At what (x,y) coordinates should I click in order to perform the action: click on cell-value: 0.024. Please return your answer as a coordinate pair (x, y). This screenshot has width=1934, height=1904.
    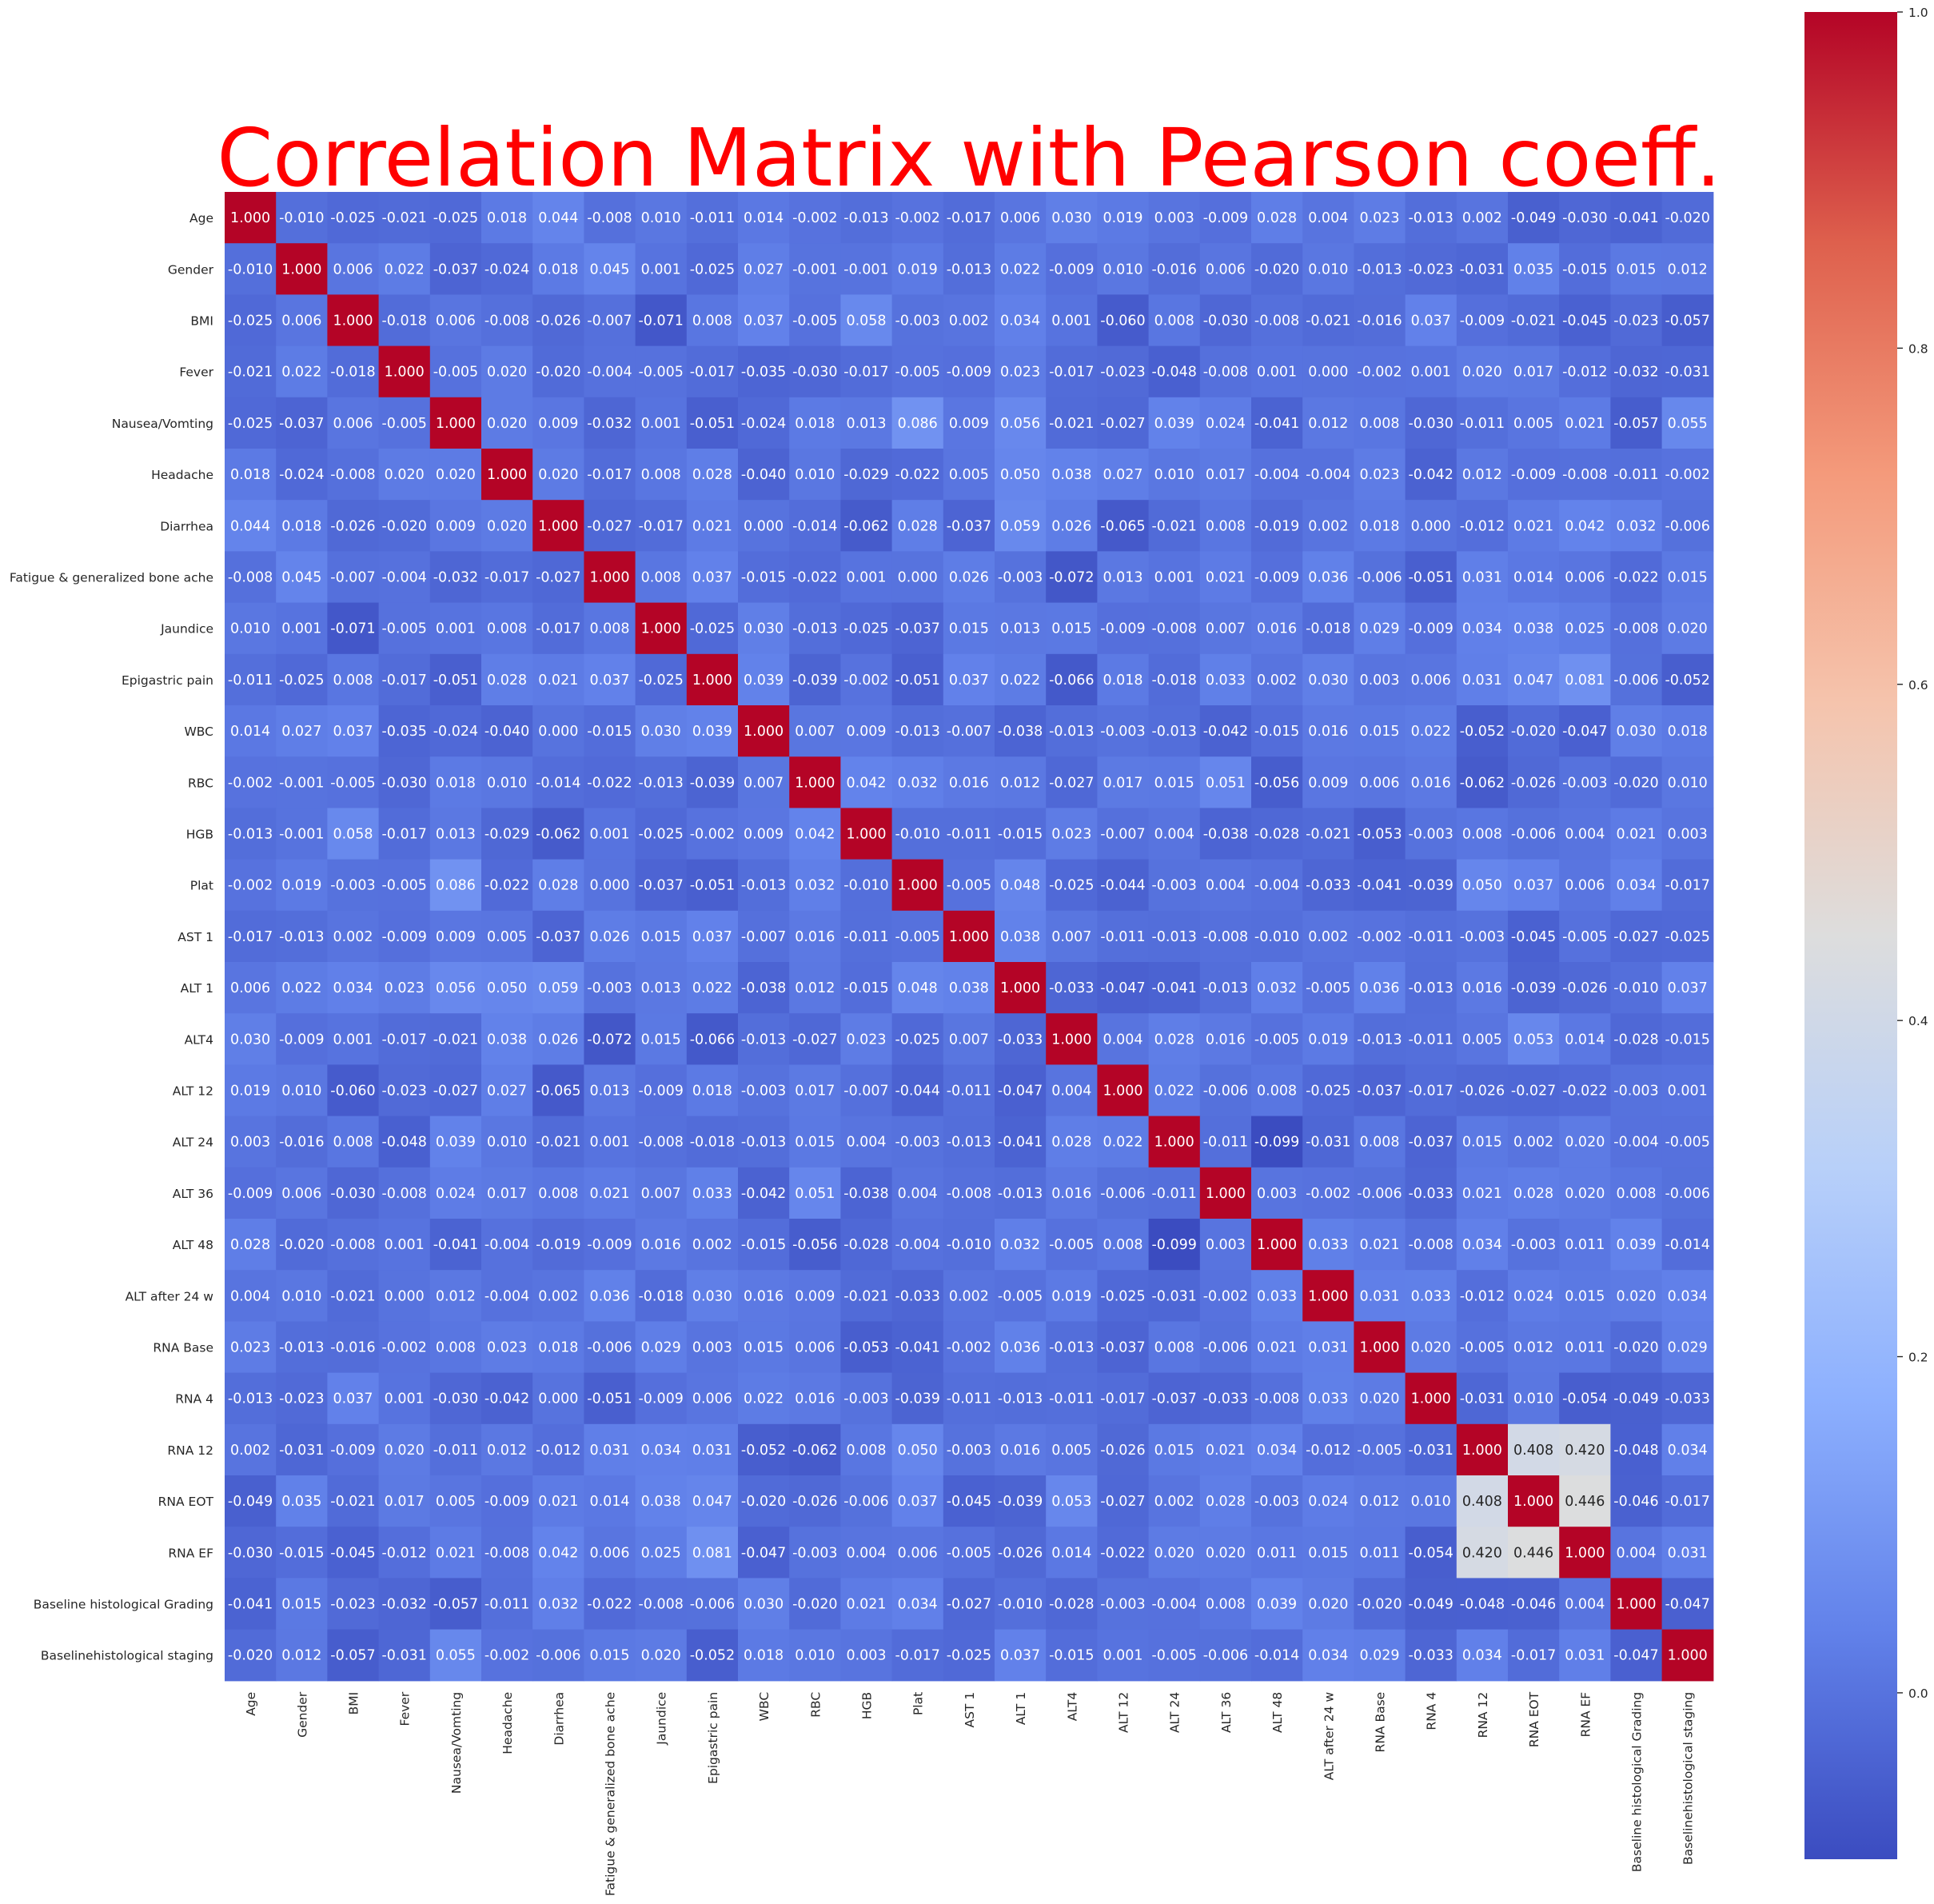
    Looking at the image, I should click on (1533, 1296).